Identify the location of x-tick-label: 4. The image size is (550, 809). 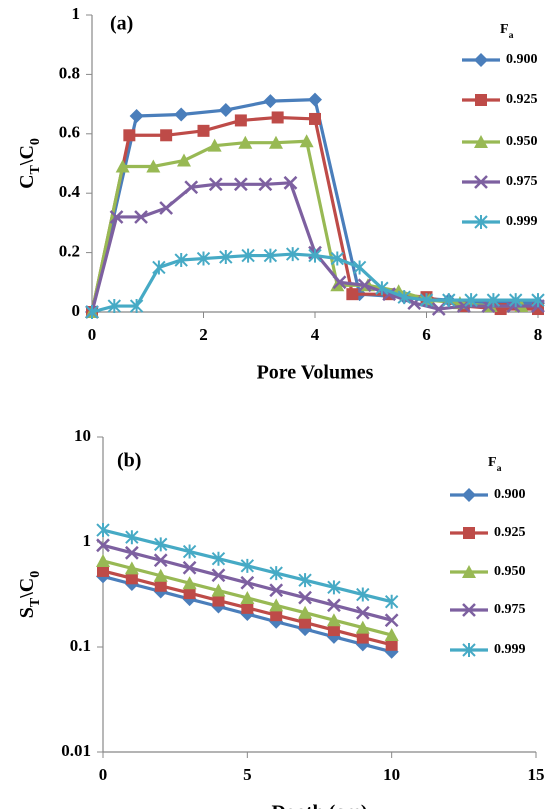
(315, 334).